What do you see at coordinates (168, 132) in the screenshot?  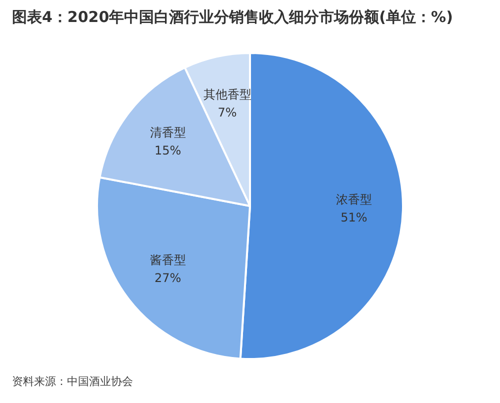 I see `slice-label: 清香型` at bounding box center [168, 132].